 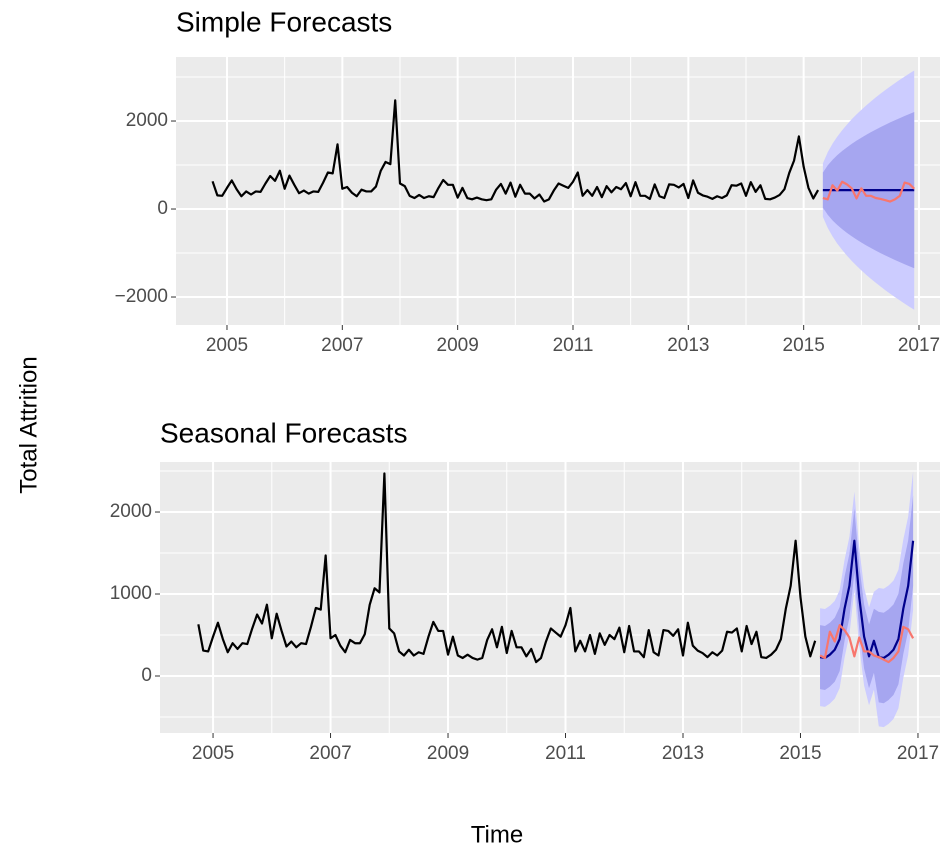 What do you see at coordinates (284, 21) in the screenshot?
I see `chart-title: Simple Forecasts` at bounding box center [284, 21].